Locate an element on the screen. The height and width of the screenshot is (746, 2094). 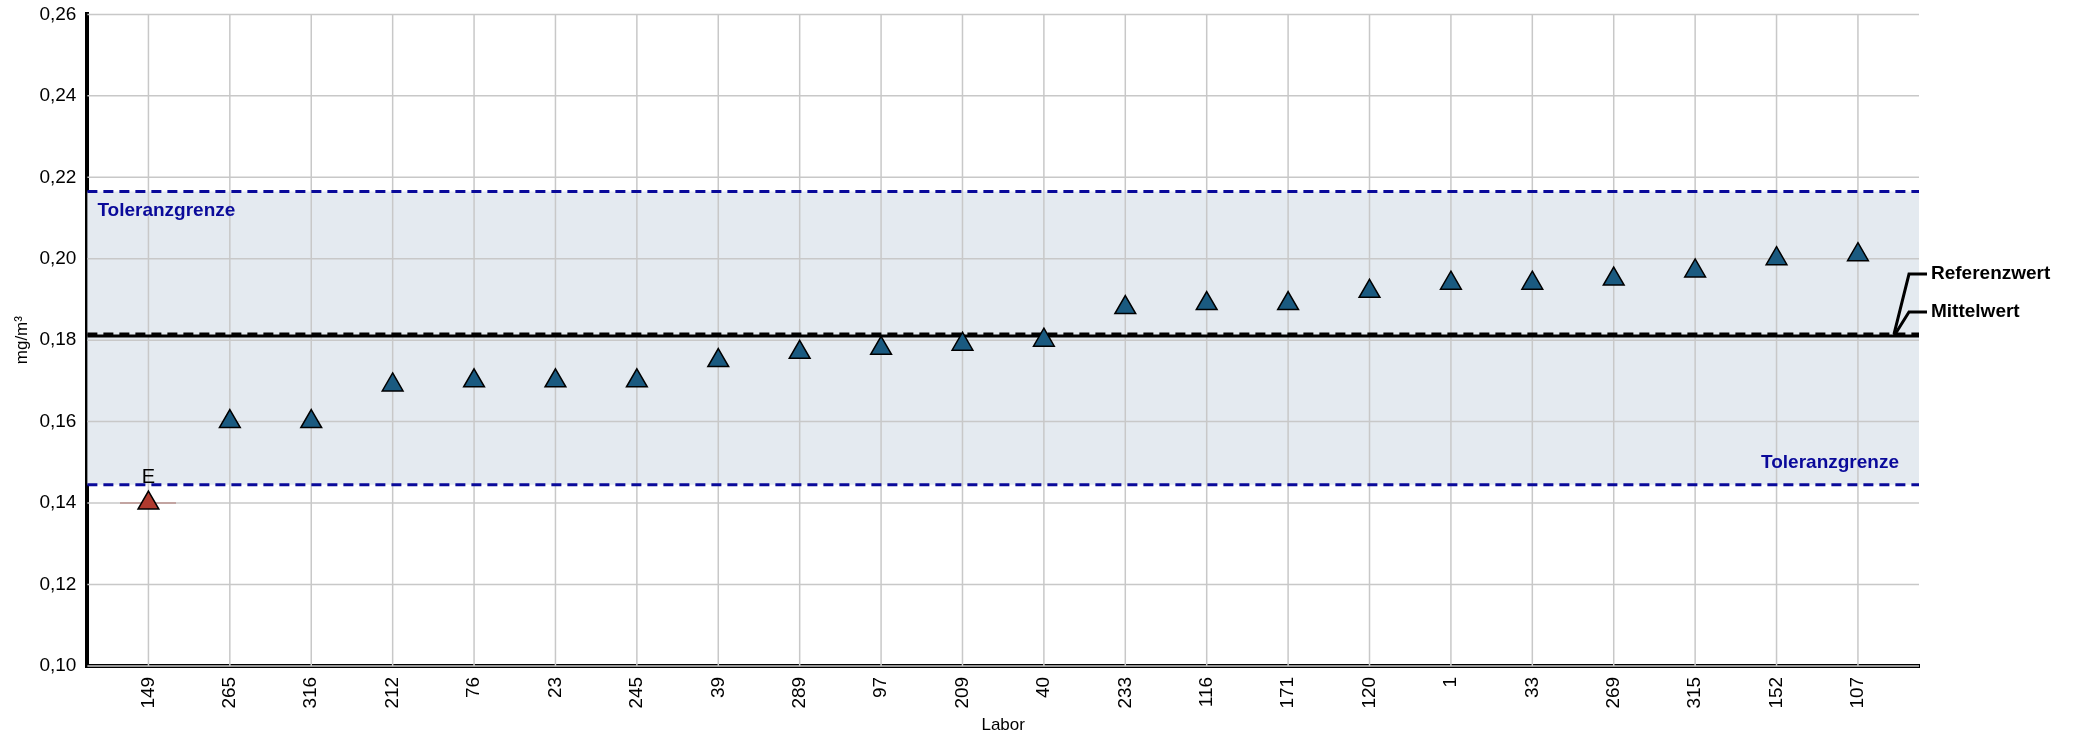
ref-line-label: Referenzwert is located at coordinates (1991, 273).